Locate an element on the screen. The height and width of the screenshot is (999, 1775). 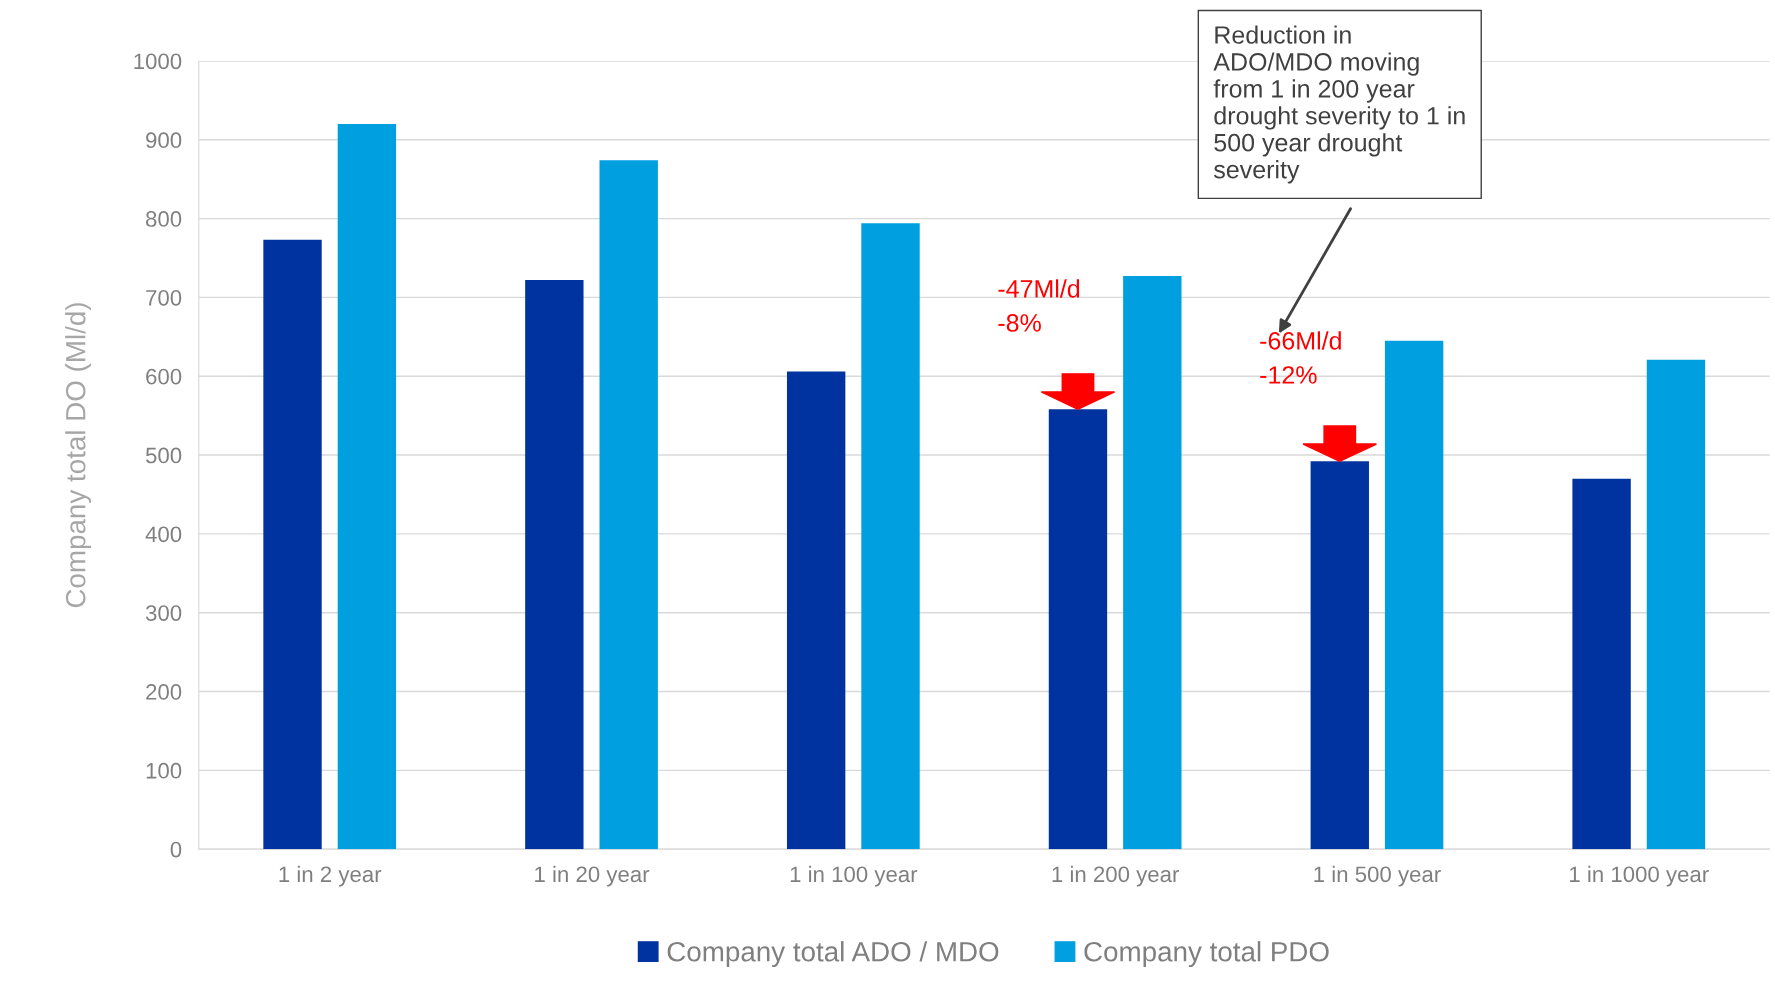
legend-label: Company total PDO is located at coordinates (1206, 954).